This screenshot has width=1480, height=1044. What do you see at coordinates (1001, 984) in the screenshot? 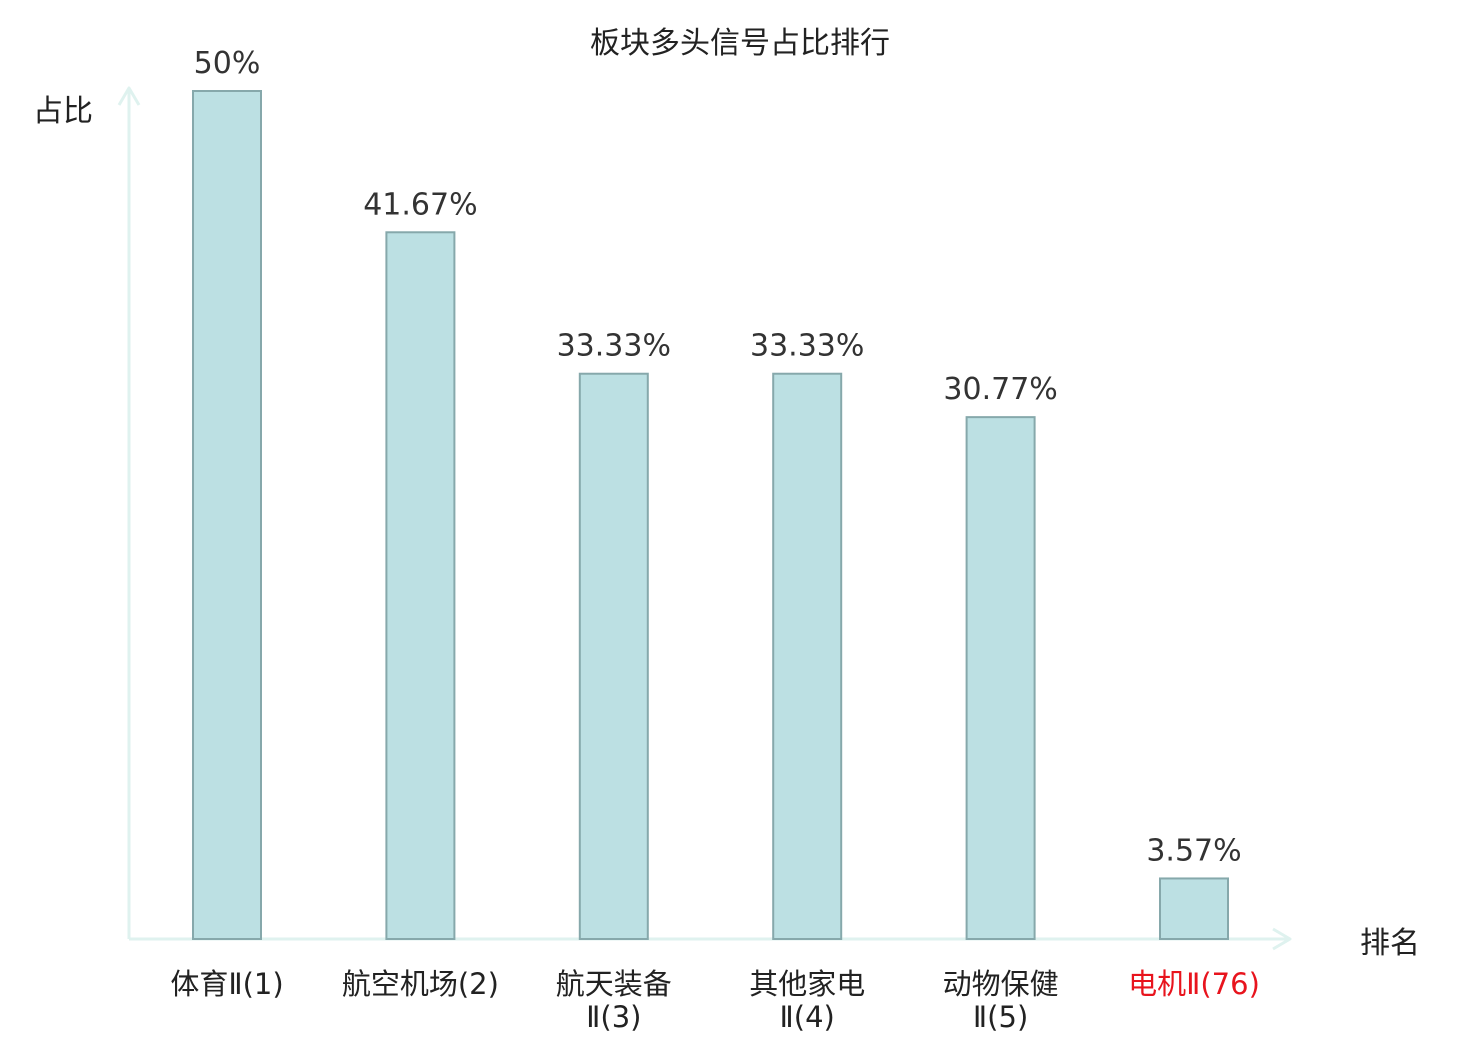
I see `category-label: 动物保健` at bounding box center [1001, 984].